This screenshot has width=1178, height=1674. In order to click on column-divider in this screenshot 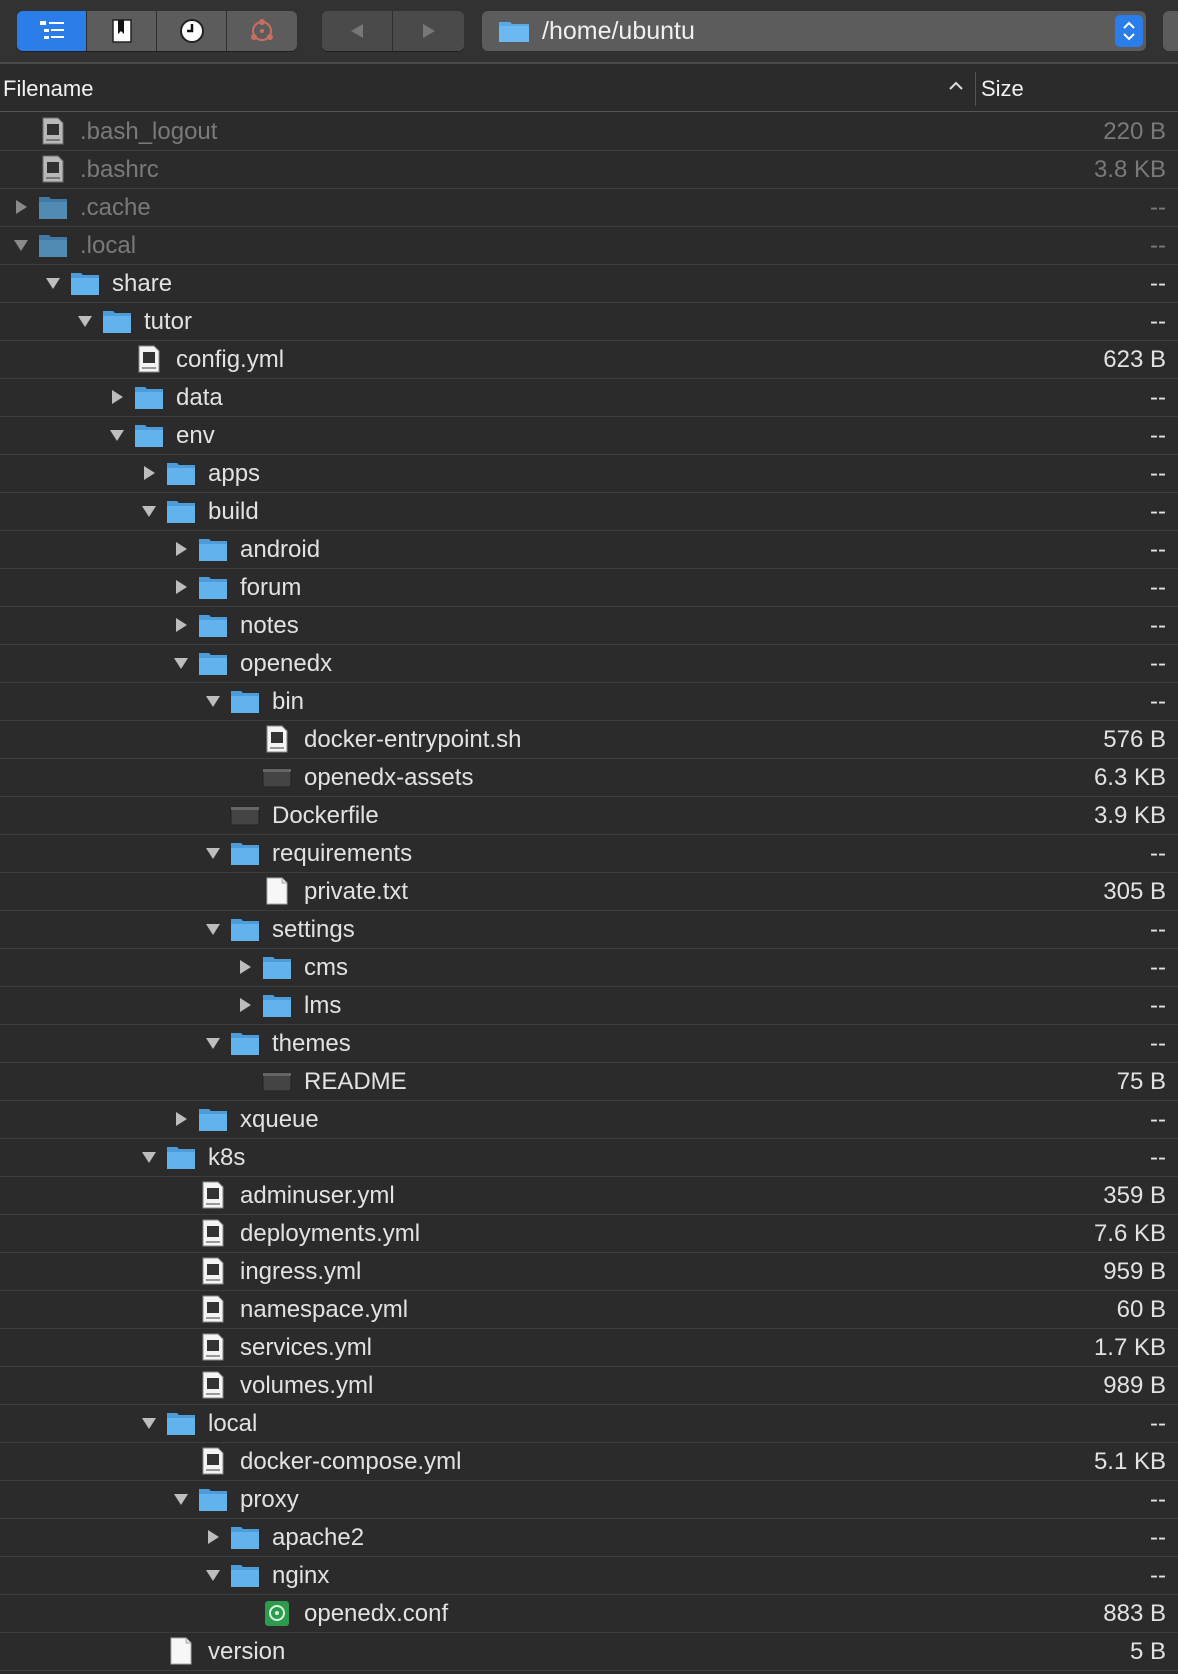, I will do `click(975, 89)`.